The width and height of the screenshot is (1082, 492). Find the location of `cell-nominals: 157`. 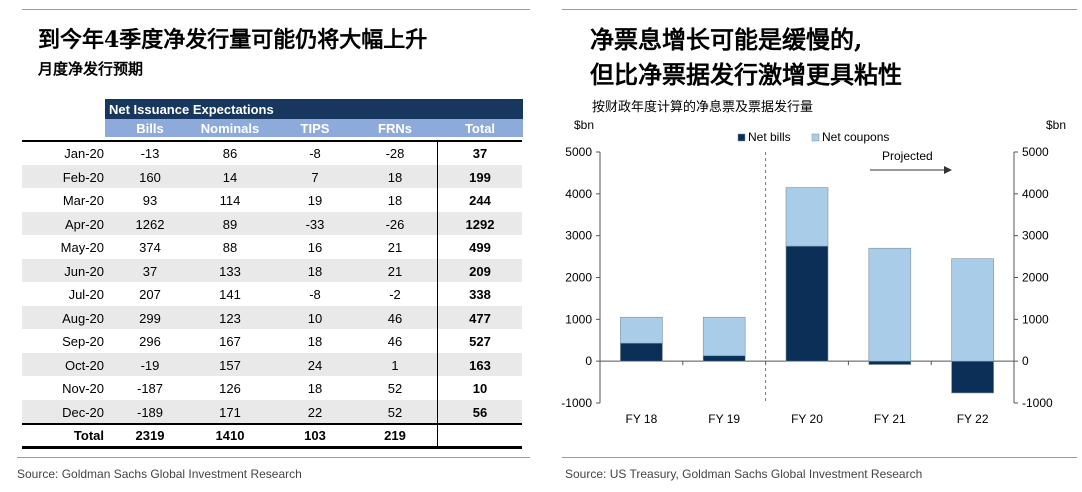

cell-nominals: 157 is located at coordinates (230, 365).